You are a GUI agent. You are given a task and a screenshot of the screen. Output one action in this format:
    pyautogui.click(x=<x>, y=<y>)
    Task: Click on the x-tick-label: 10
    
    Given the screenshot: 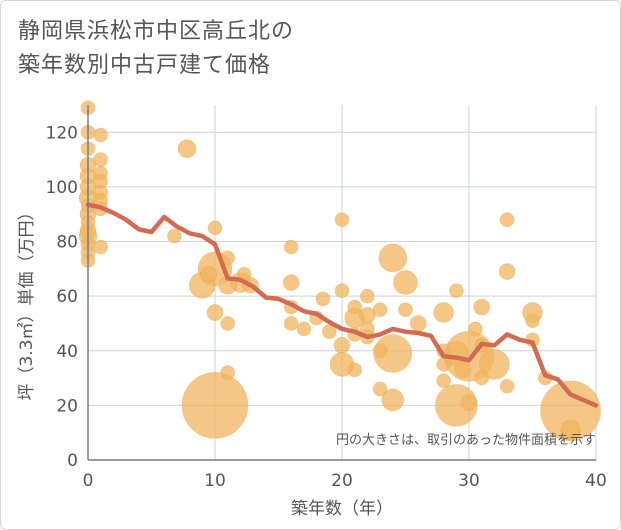 What is the action you would take?
    pyautogui.click(x=215, y=481)
    